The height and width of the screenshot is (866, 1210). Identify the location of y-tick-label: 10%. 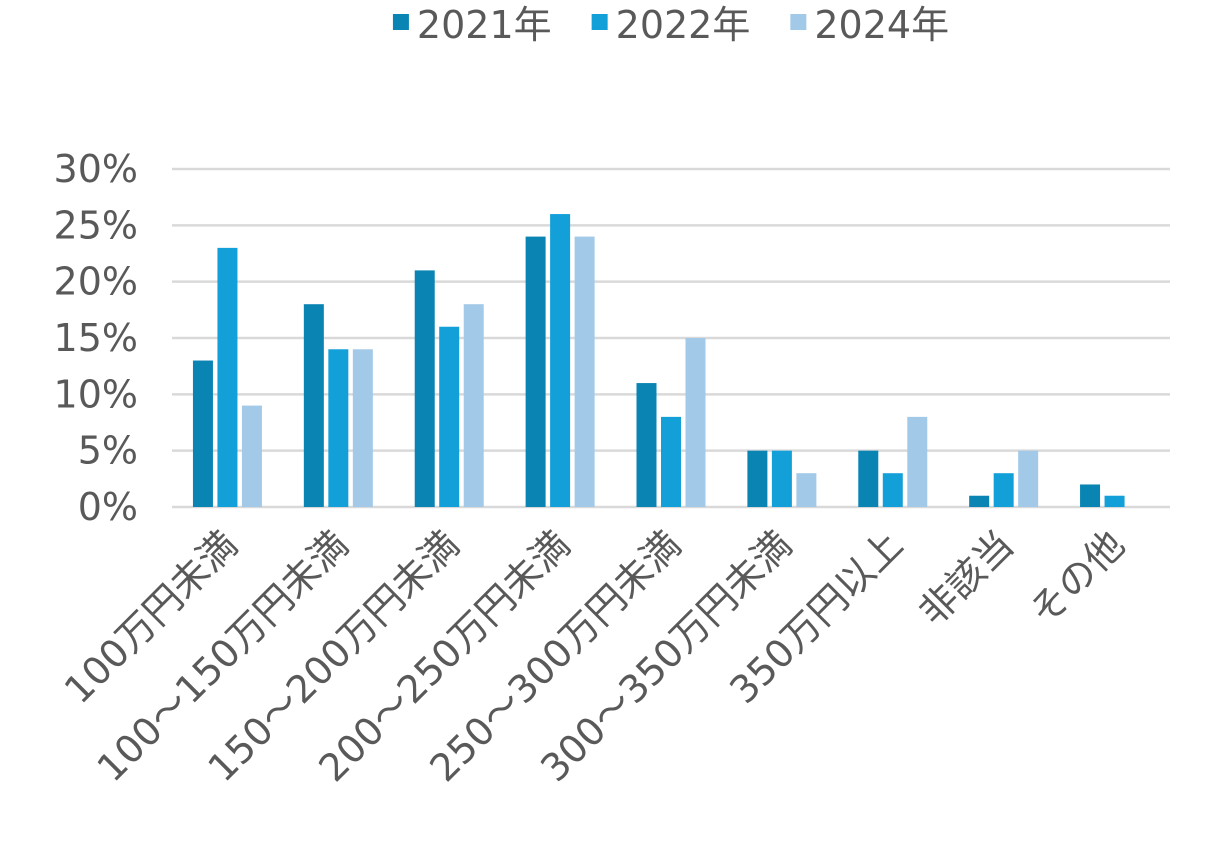
(96, 394).